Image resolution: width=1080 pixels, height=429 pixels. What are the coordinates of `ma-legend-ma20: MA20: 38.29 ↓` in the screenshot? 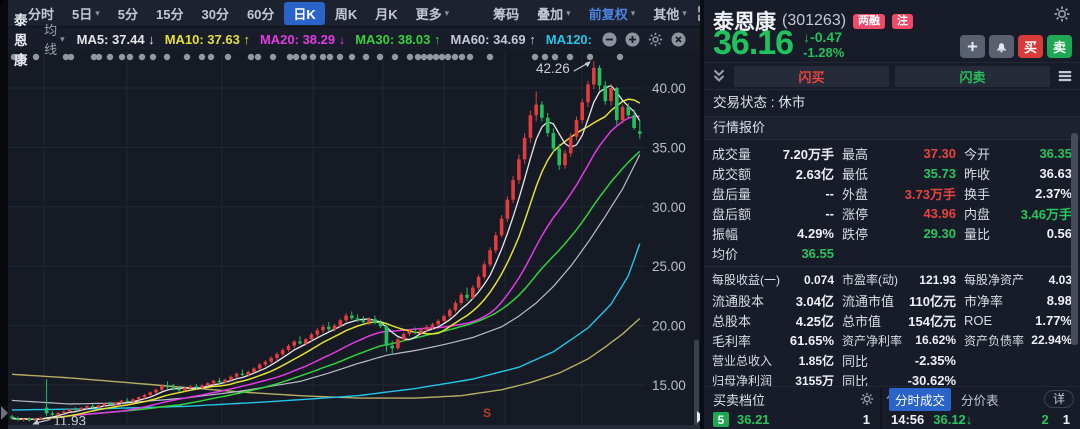 It's located at (302, 39).